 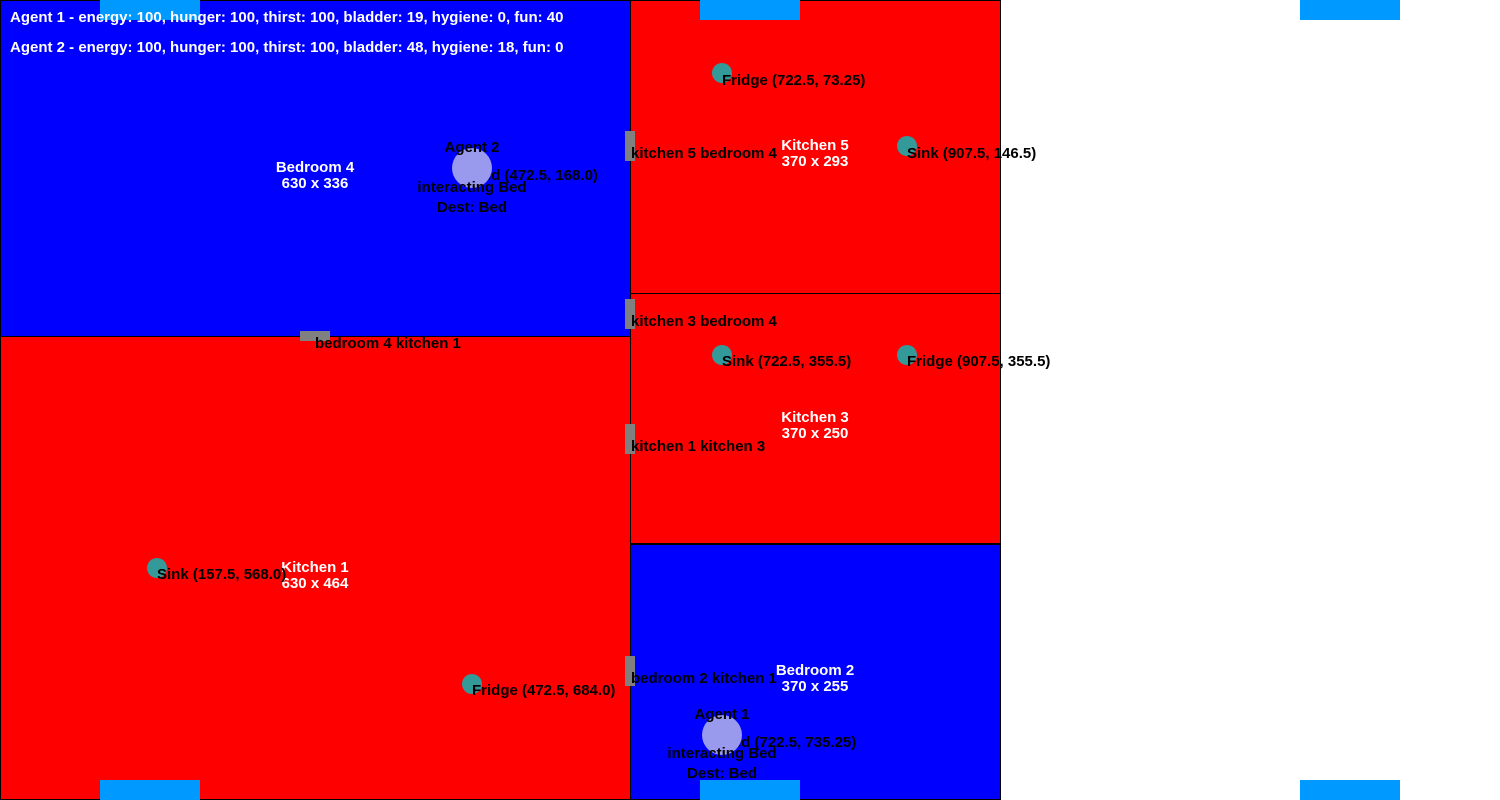 What do you see at coordinates (722, 735) in the screenshot?
I see `agent-1-token` at bounding box center [722, 735].